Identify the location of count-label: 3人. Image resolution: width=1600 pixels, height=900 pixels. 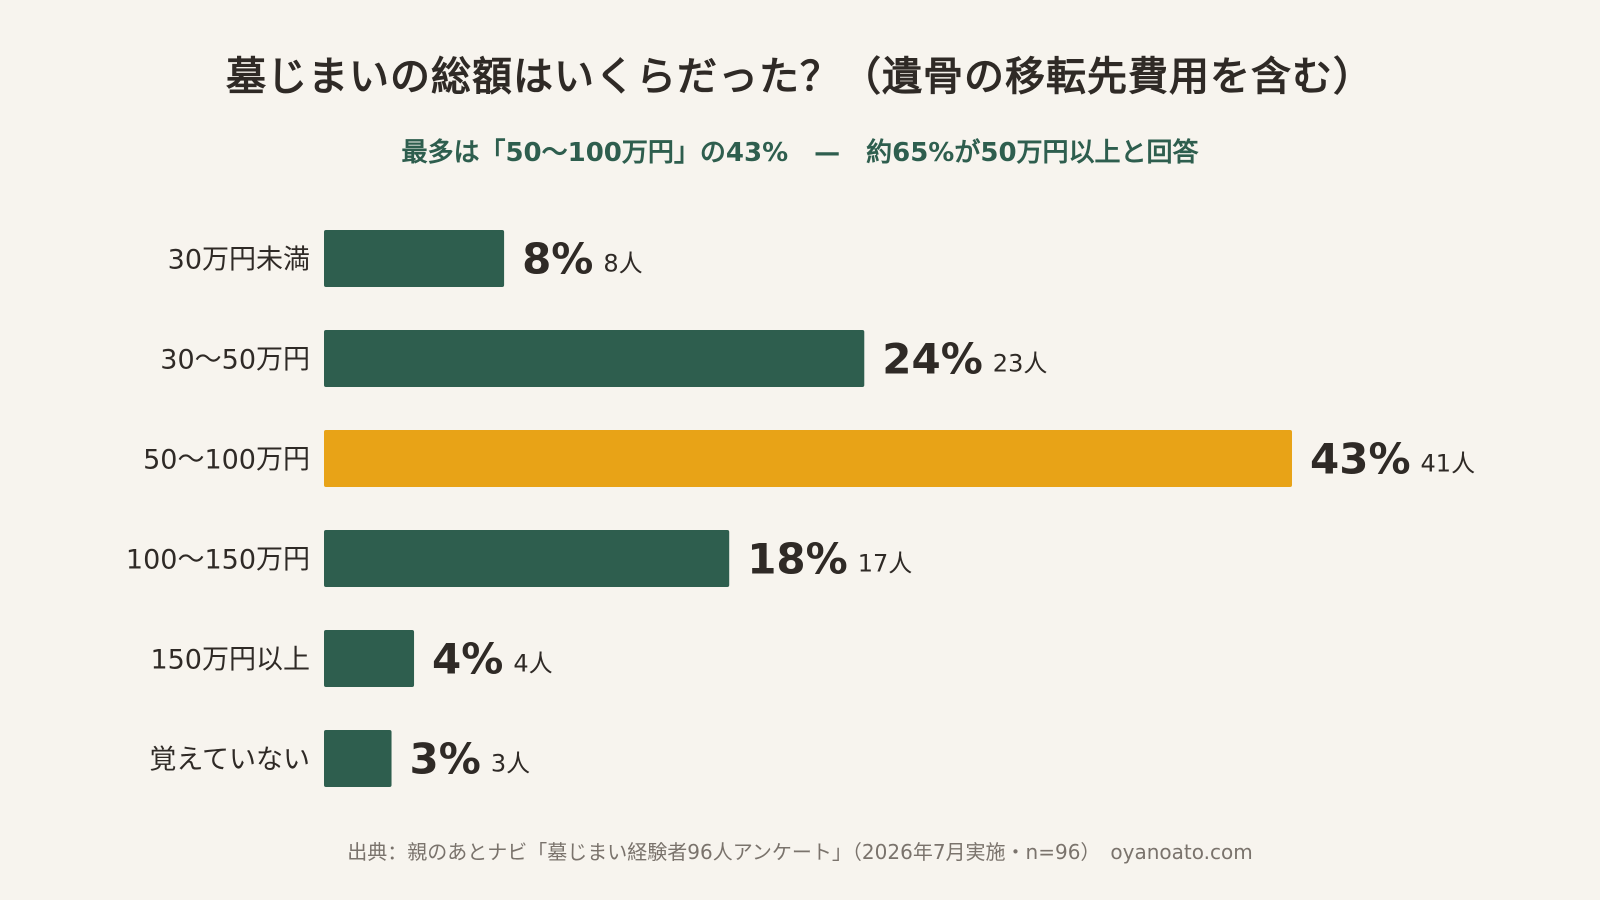
(510, 764).